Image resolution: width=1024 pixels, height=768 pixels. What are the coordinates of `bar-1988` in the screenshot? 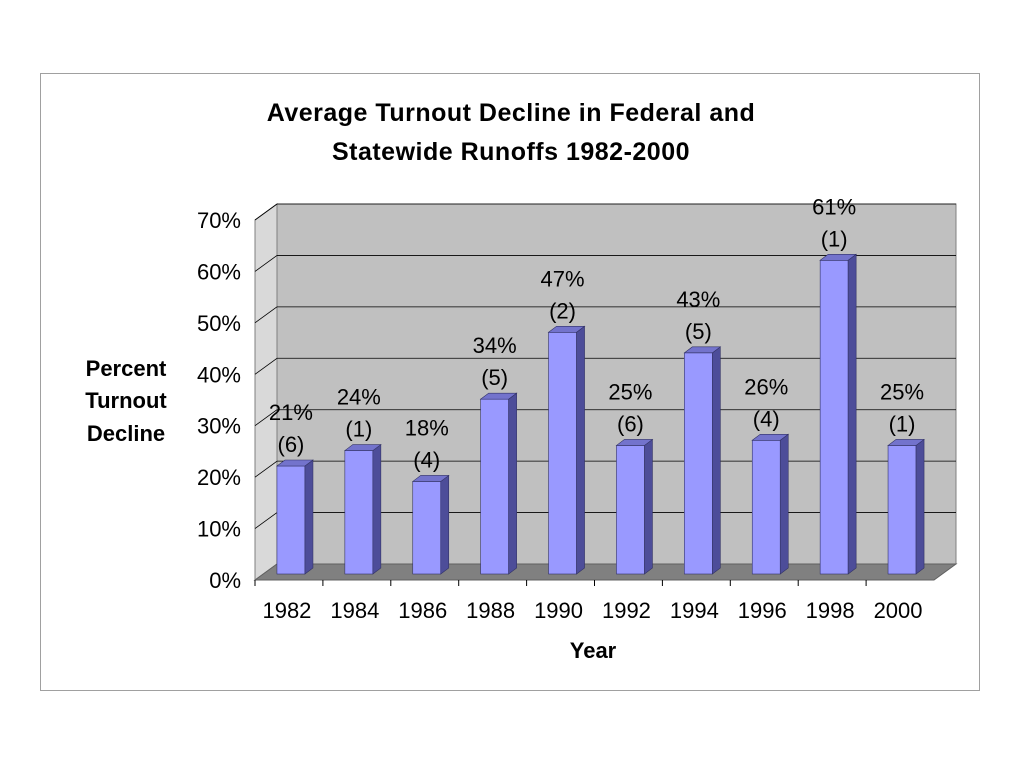 It's located at (498, 483).